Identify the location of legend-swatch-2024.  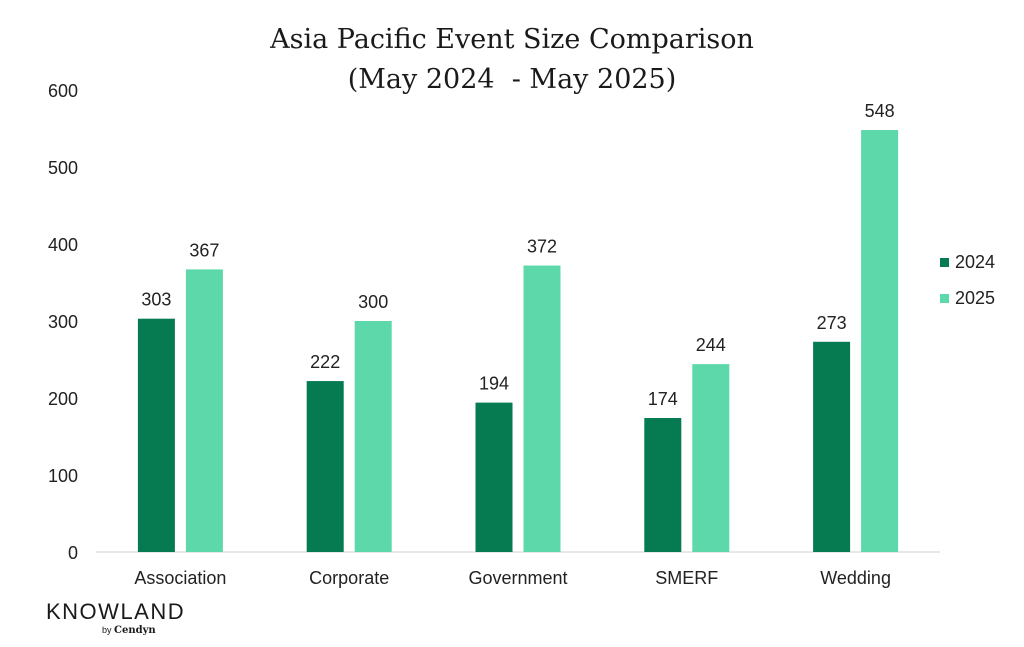
(944, 262).